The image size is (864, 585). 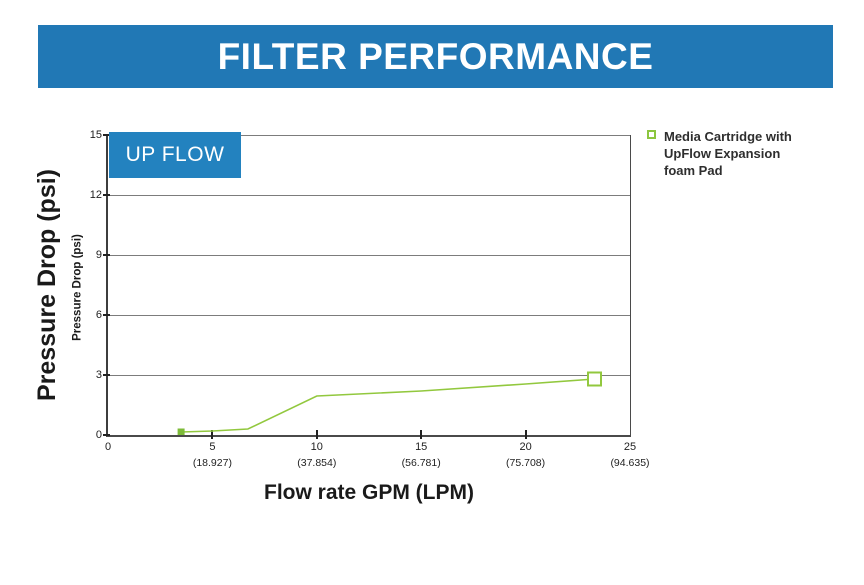 I want to click on x-tick-label-15: 15, so click(x=421, y=447).